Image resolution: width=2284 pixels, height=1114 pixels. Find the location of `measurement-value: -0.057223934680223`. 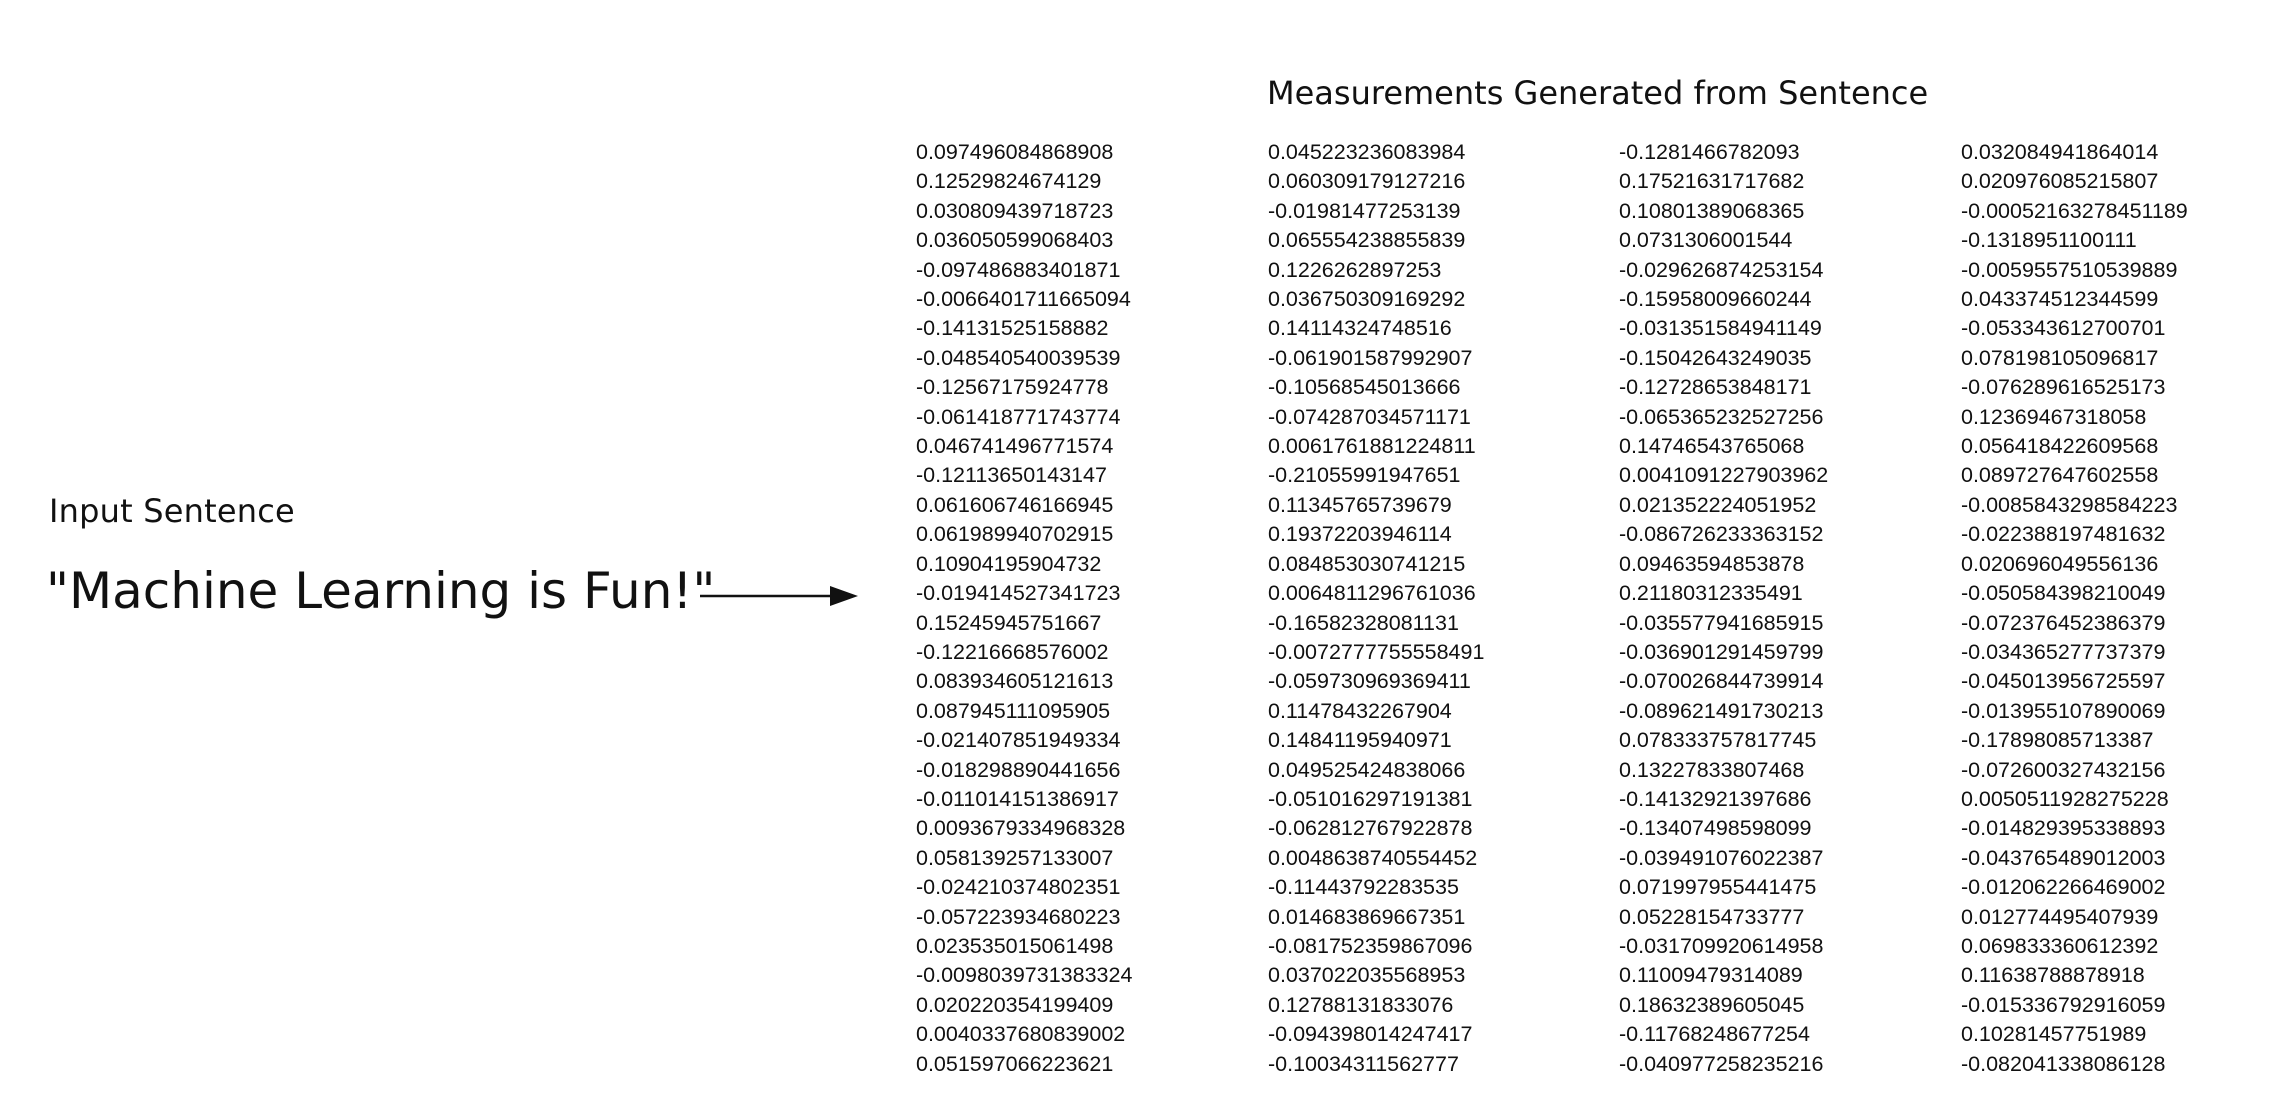

measurement-value: -0.057223934680223 is located at coordinates (1018, 916).